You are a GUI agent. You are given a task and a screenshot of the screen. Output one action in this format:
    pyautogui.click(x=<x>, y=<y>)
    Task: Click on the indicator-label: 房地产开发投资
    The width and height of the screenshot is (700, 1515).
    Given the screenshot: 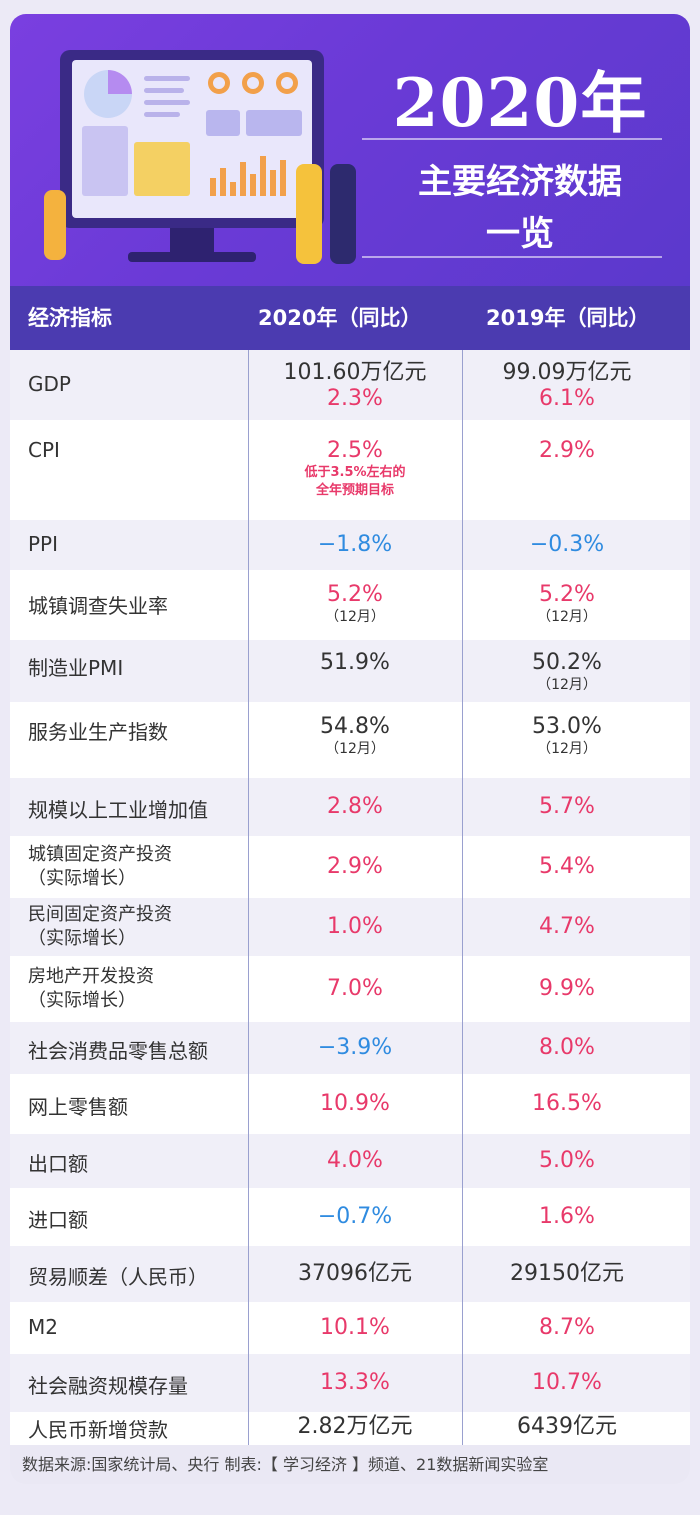 What is the action you would take?
    pyautogui.click(x=91, y=976)
    